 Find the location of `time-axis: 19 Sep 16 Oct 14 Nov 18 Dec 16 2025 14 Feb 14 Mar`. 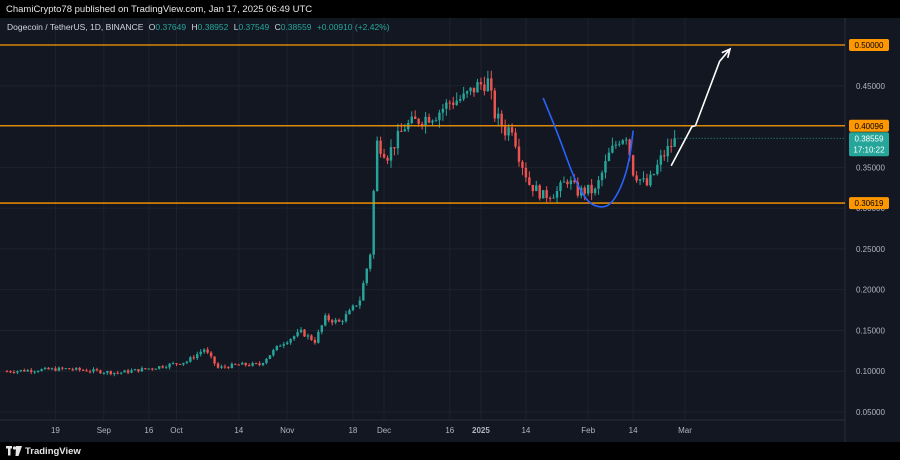

time-axis: 19 Sep 16 Oct 14 Nov 18 Dec 16 2025 14 Feb 14 Mar is located at coordinates (371, 430).